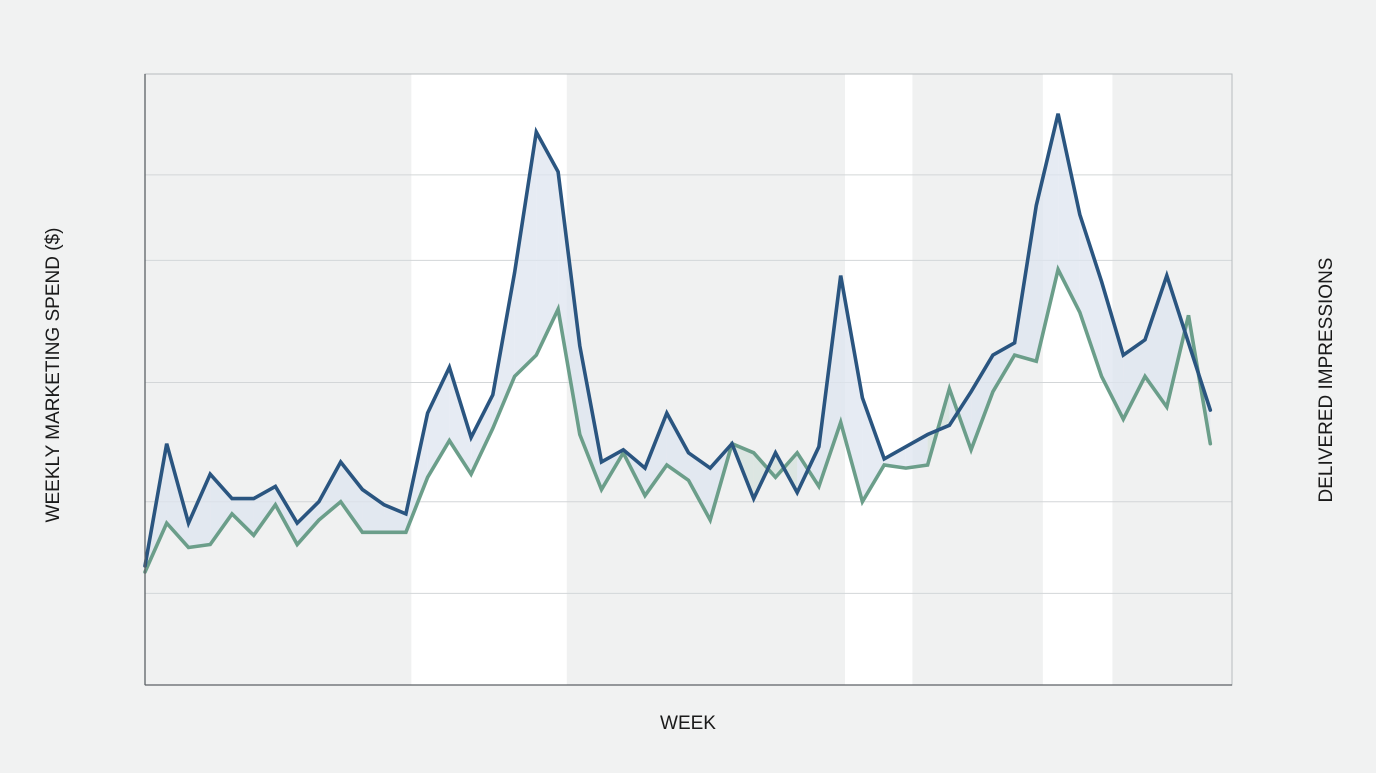 The width and height of the screenshot is (1376, 773). What do you see at coordinates (688, 723) in the screenshot?
I see `x-axis-label: WEEK` at bounding box center [688, 723].